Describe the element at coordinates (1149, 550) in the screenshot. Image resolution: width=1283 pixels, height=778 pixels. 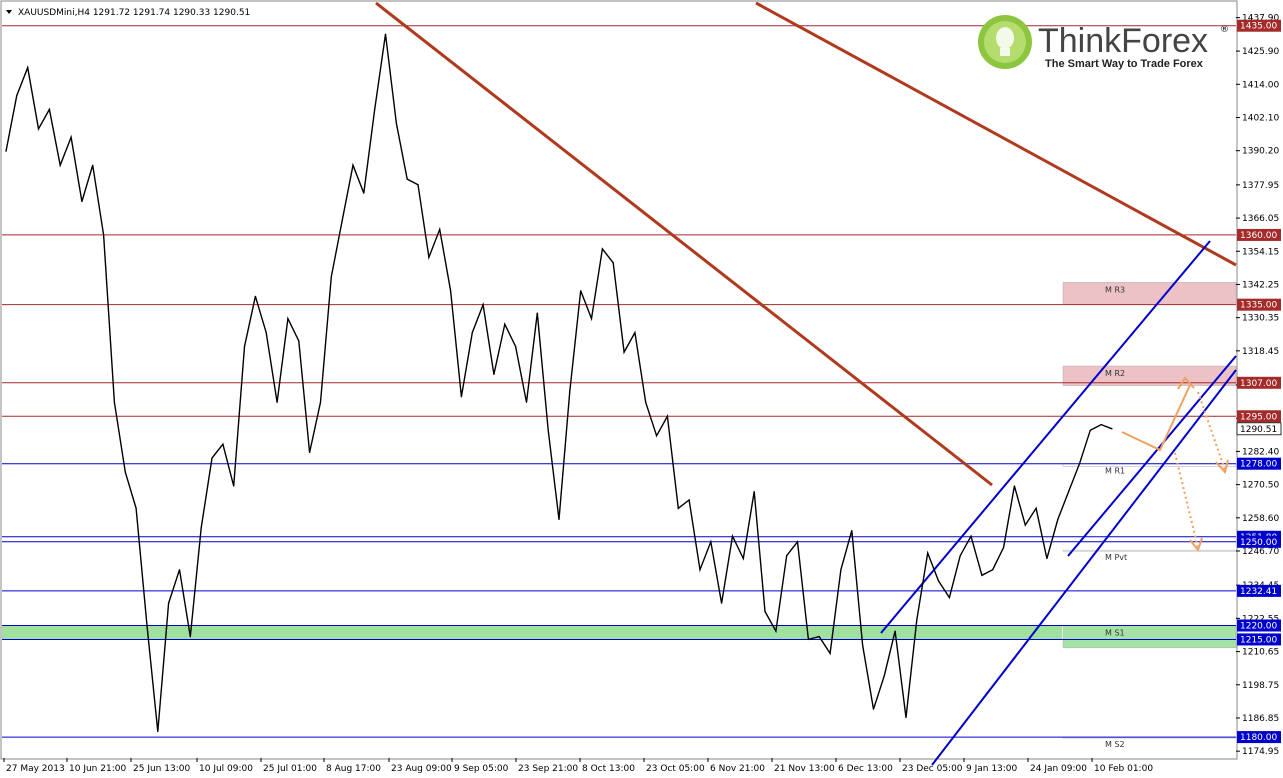
I see `zone-m-pvt` at that location.